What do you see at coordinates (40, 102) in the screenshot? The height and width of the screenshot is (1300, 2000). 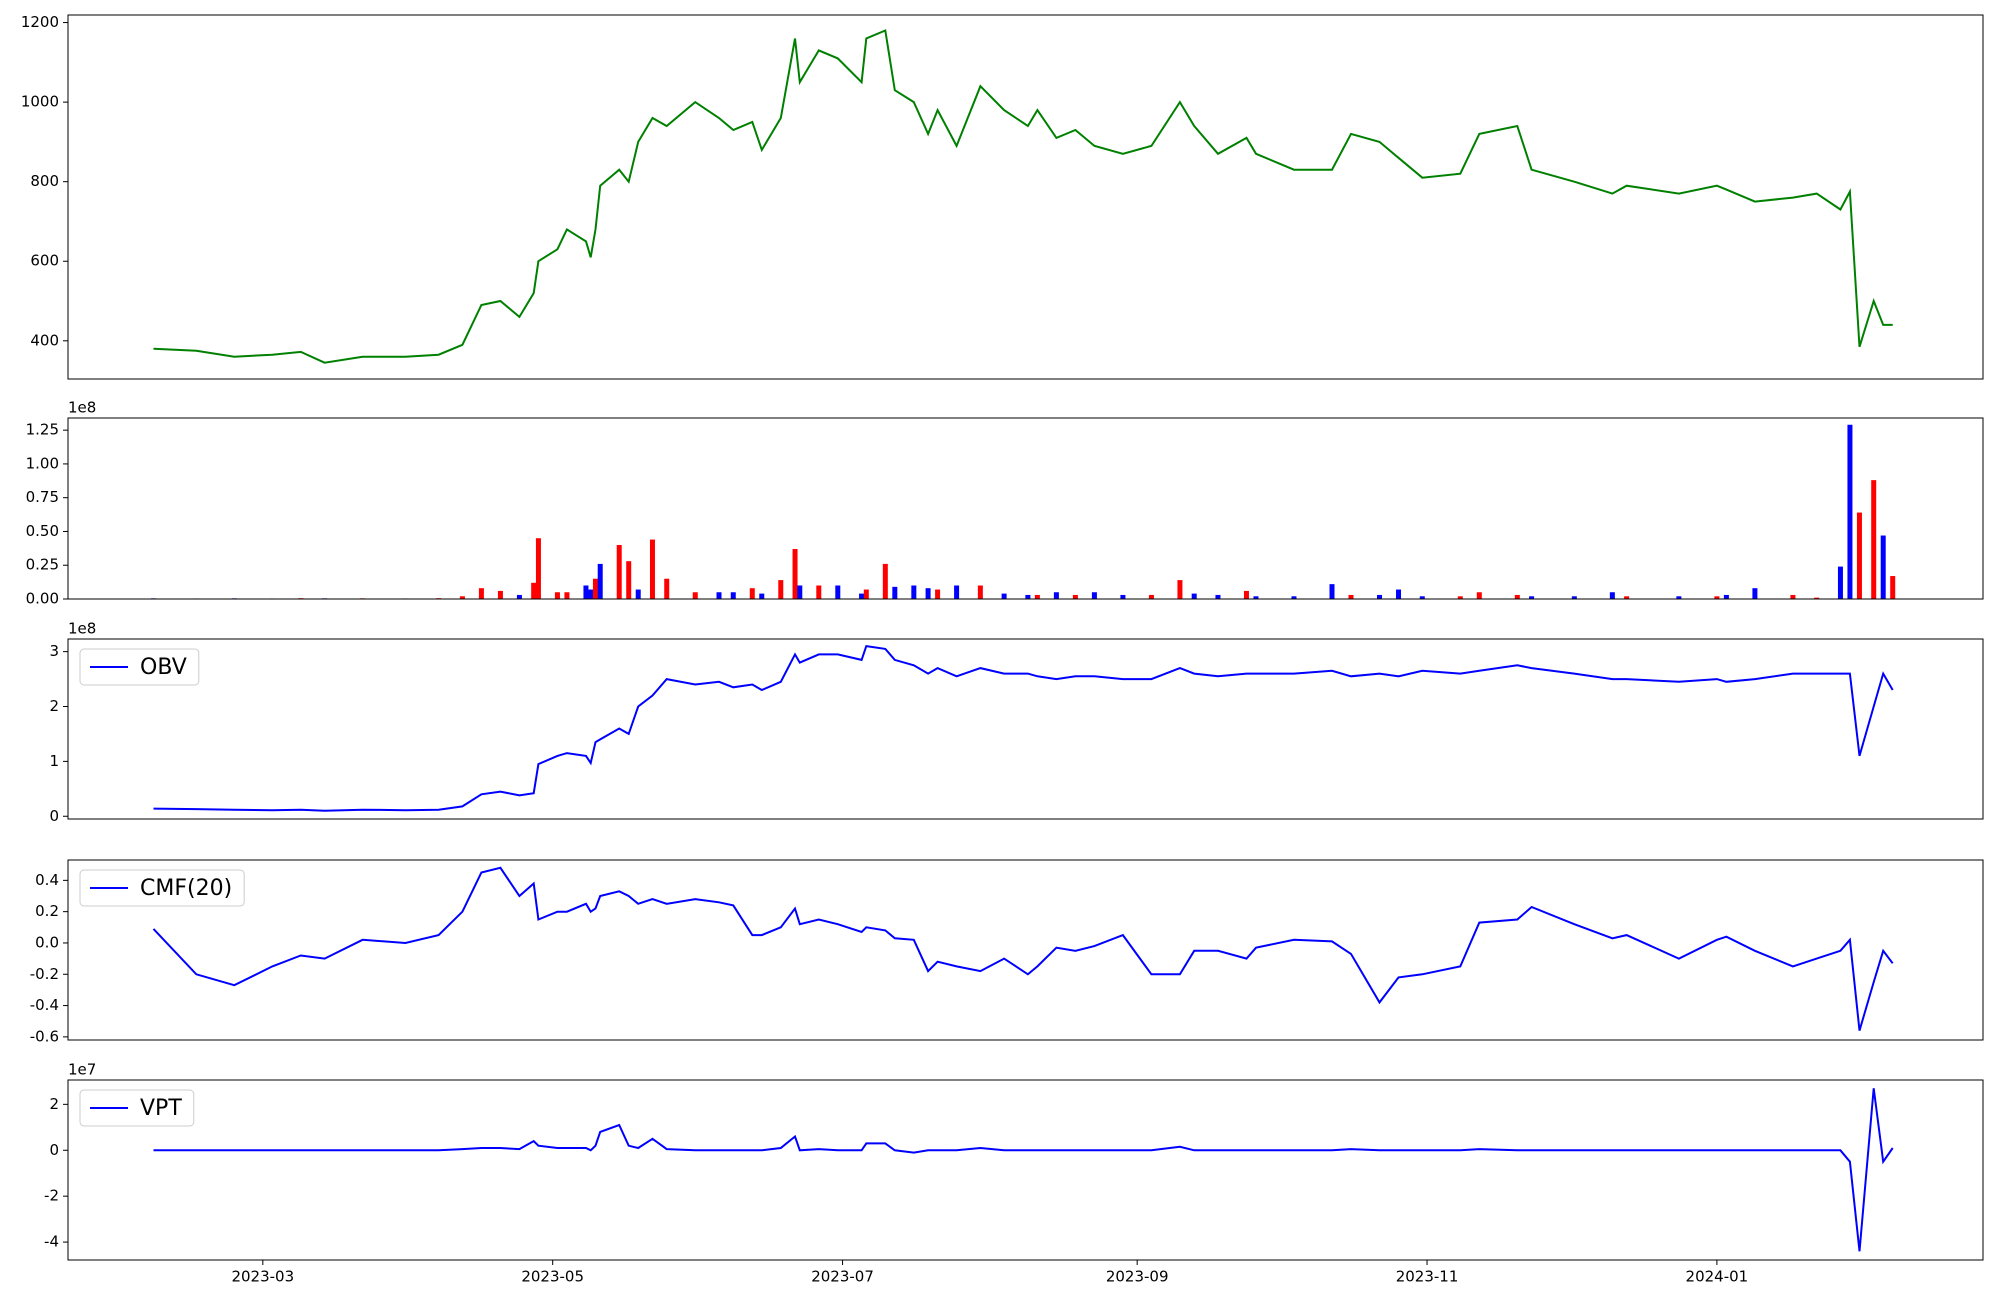 I see `y-tick-label: 1000` at bounding box center [40, 102].